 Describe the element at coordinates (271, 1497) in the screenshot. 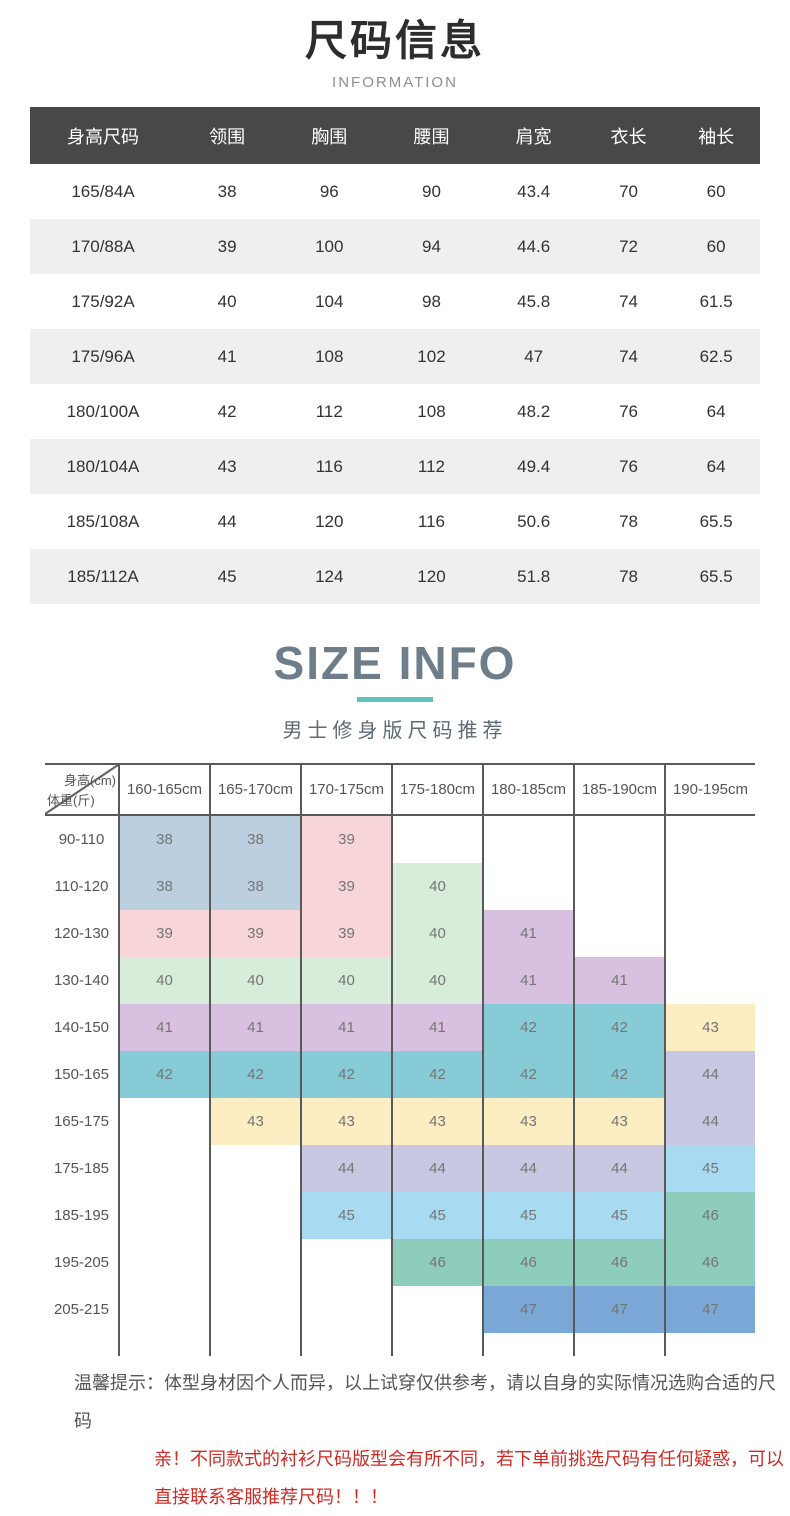

I see `note-line-3: 直接联系客服推荐尺码！！！` at that location.